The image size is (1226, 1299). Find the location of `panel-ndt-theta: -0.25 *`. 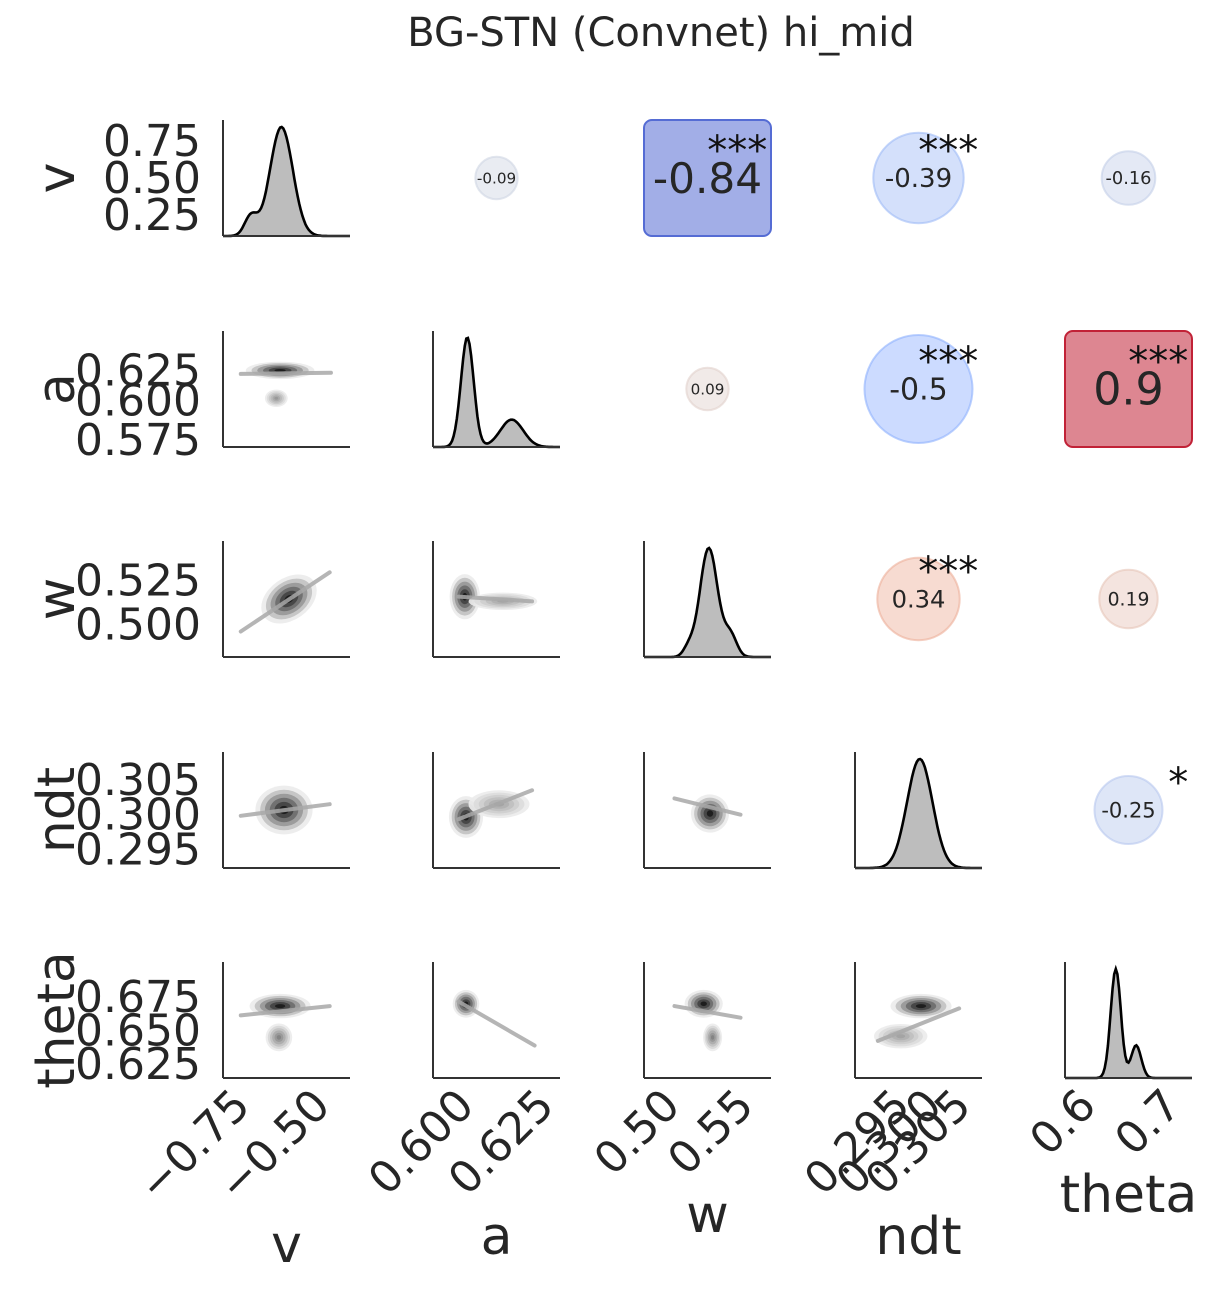

panel-ndt-theta: -0.25 * is located at coordinates (1140, 802).